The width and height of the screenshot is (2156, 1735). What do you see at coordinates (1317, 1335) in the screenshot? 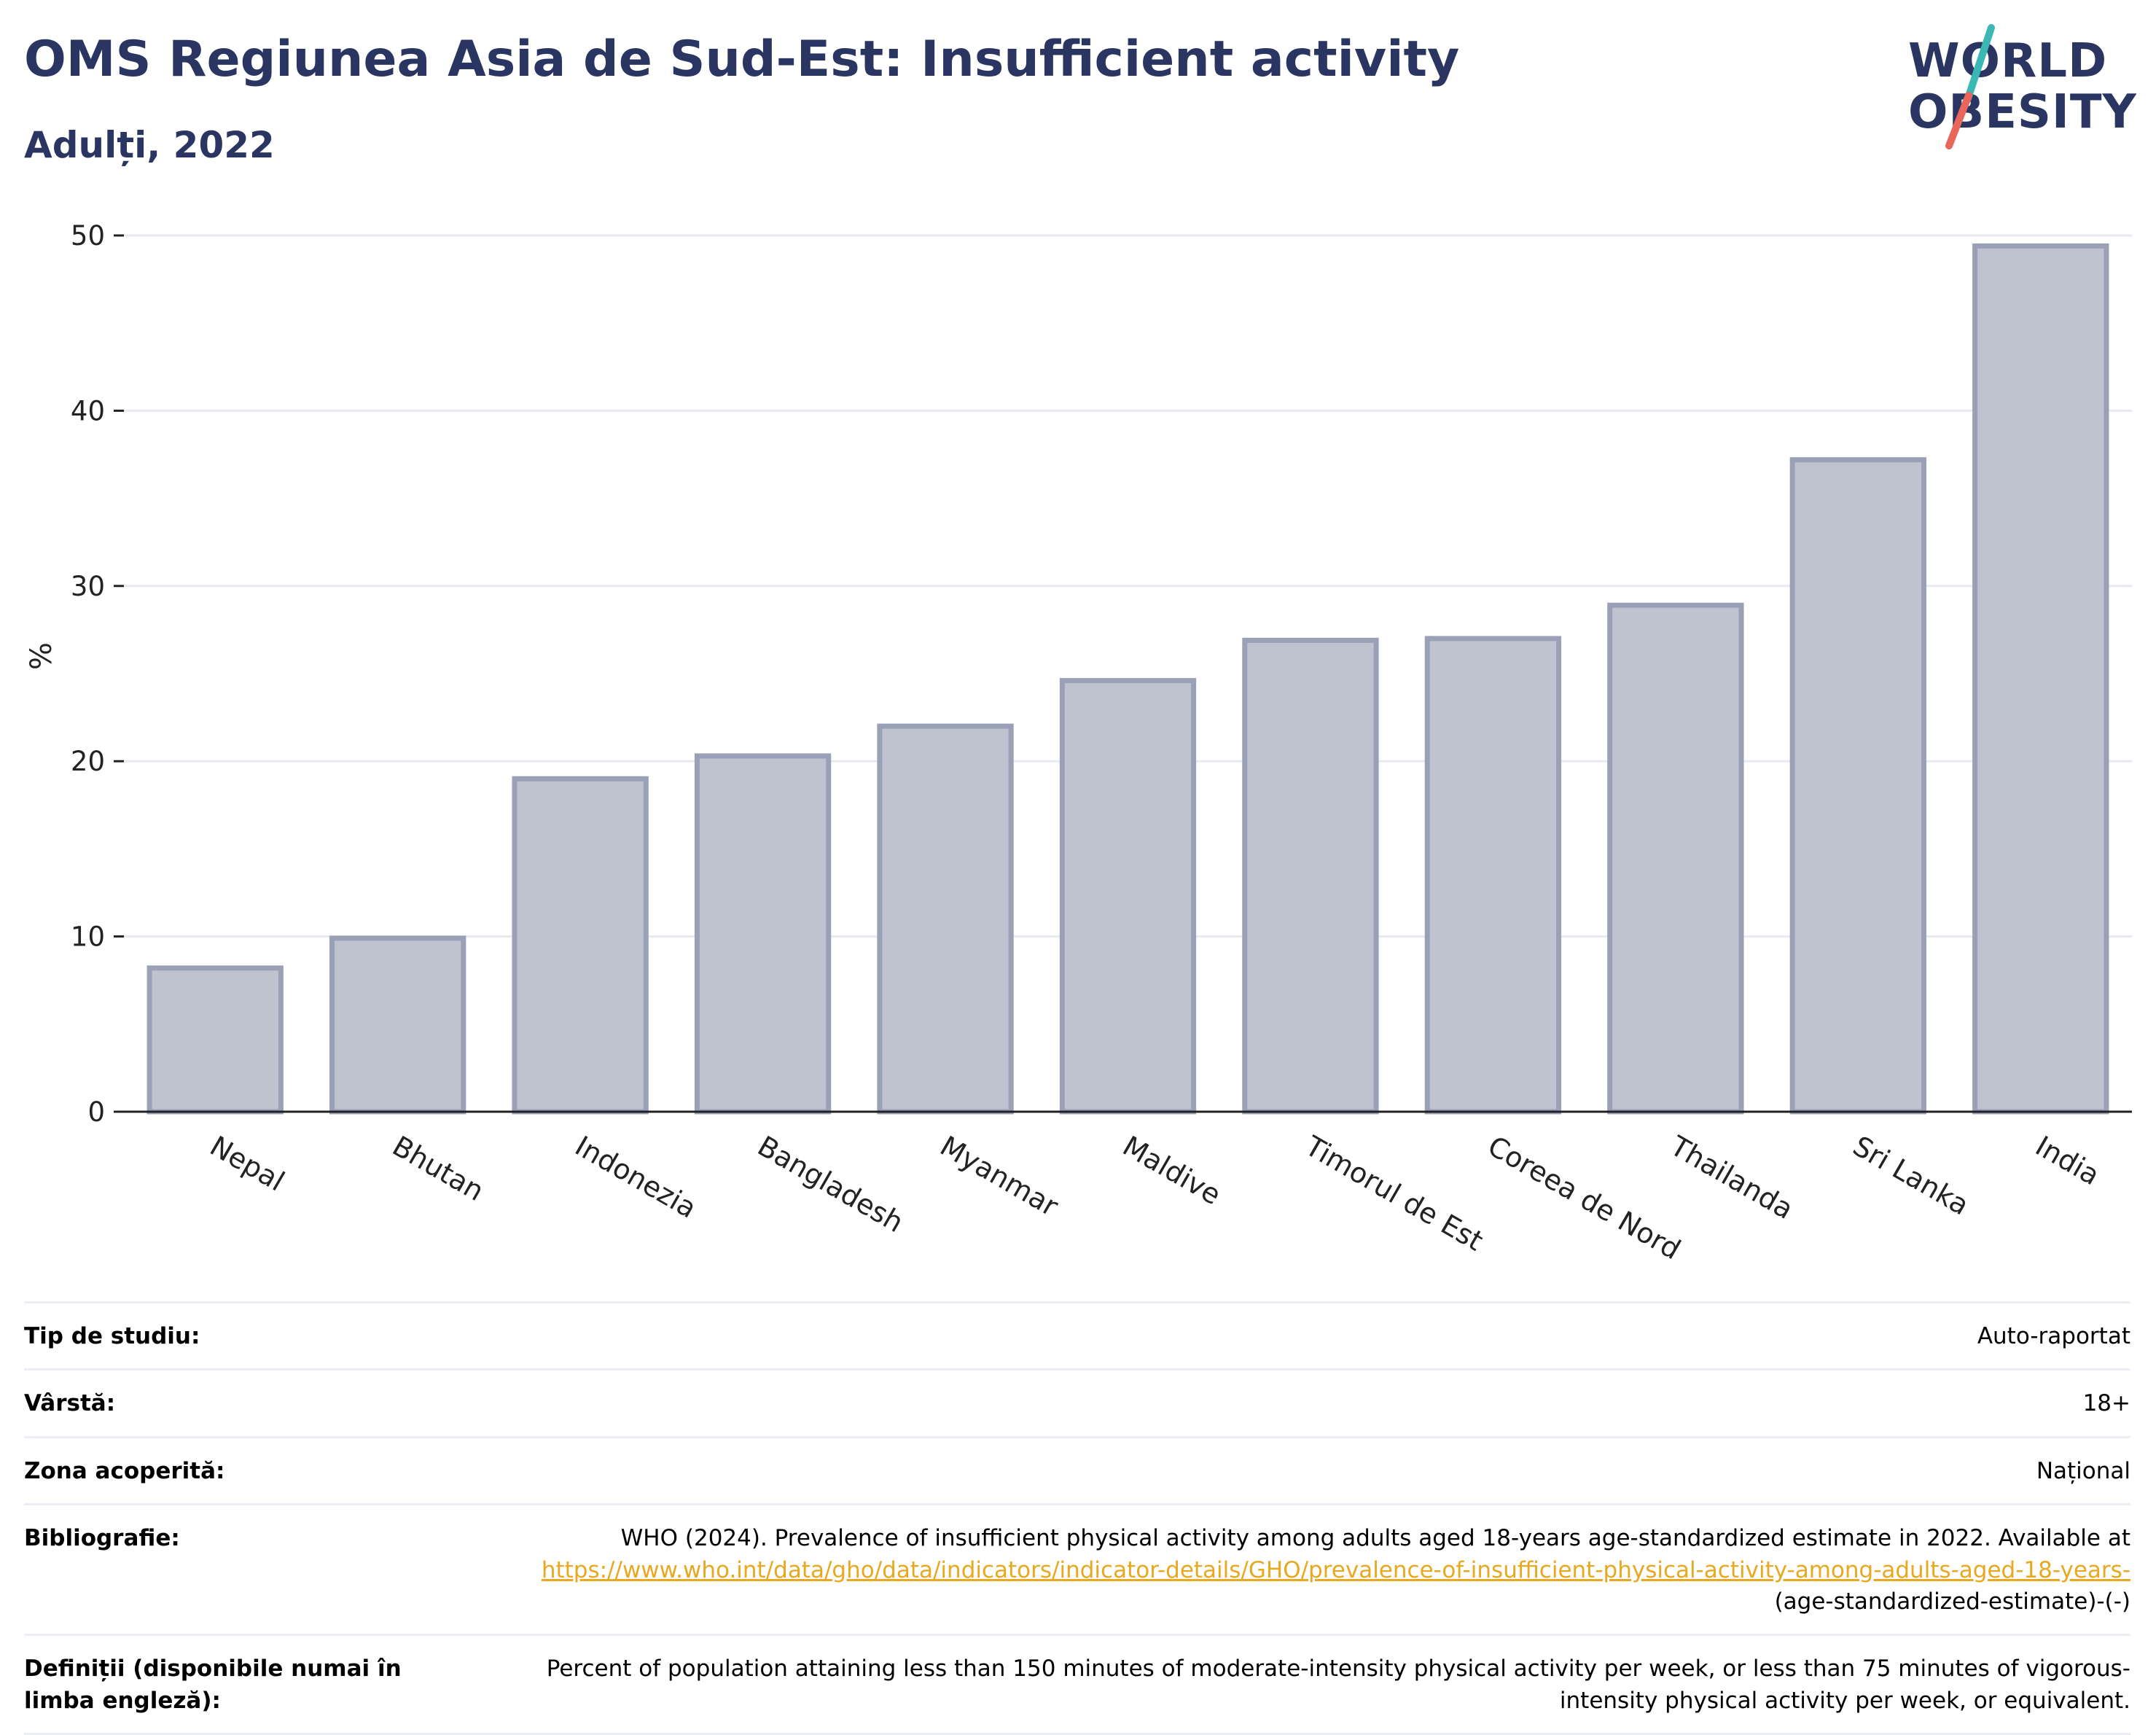
I see `metadata-value: Auto-raportat` at bounding box center [1317, 1335].